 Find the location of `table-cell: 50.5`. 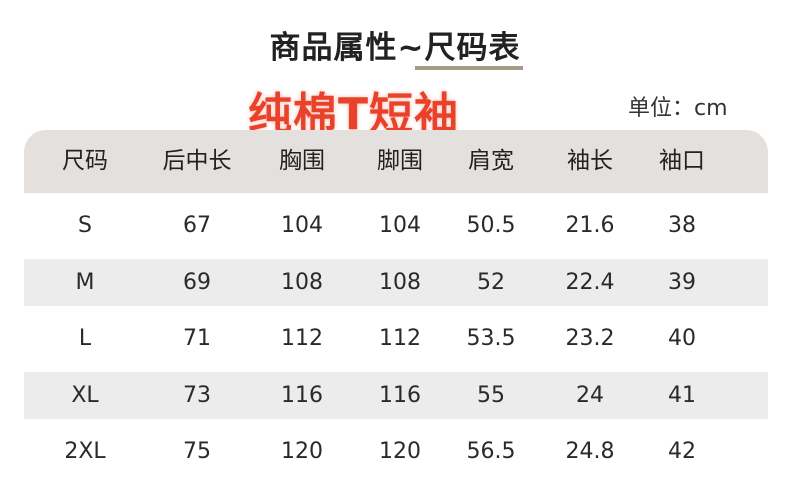

table-cell: 50.5 is located at coordinates (491, 225).